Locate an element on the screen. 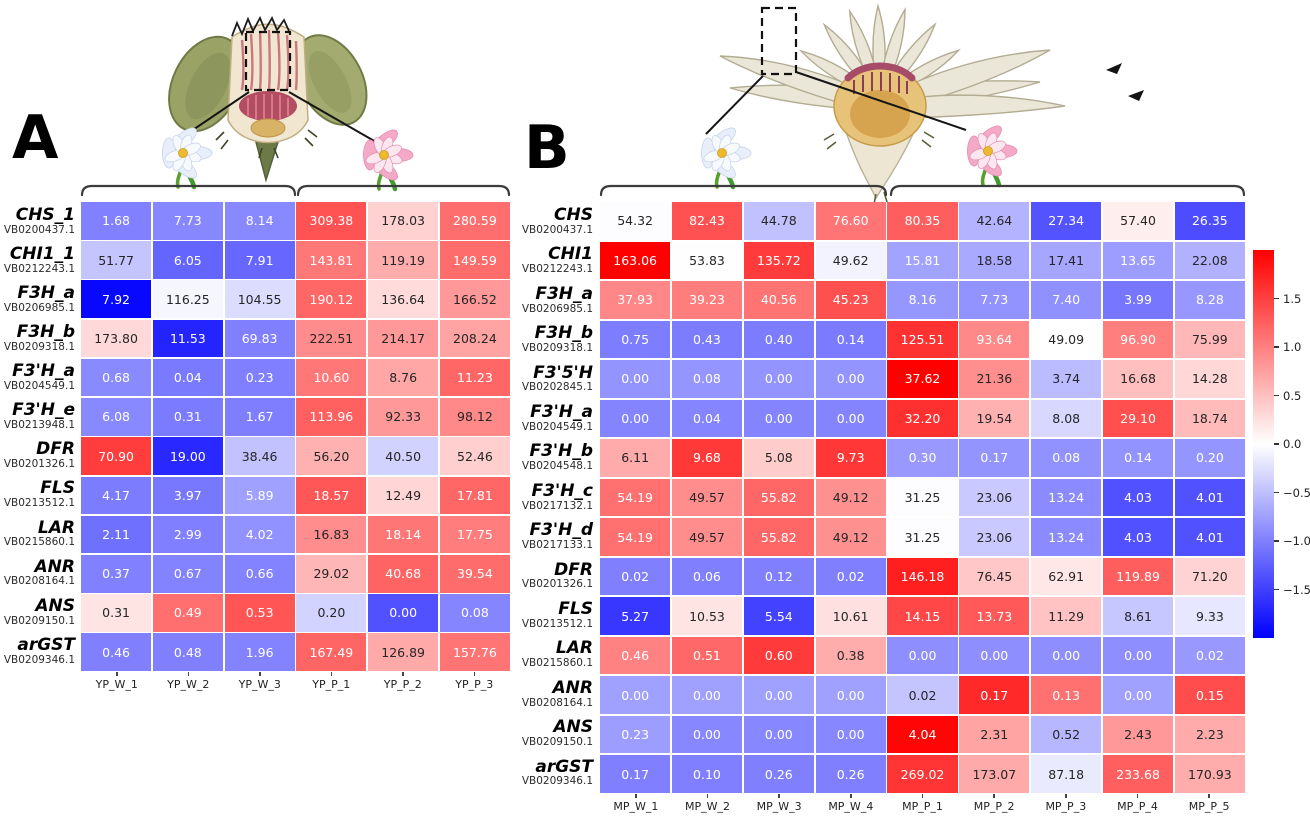 The image size is (1310, 822). heatmap-cell: 190.12 is located at coordinates (331, 299).